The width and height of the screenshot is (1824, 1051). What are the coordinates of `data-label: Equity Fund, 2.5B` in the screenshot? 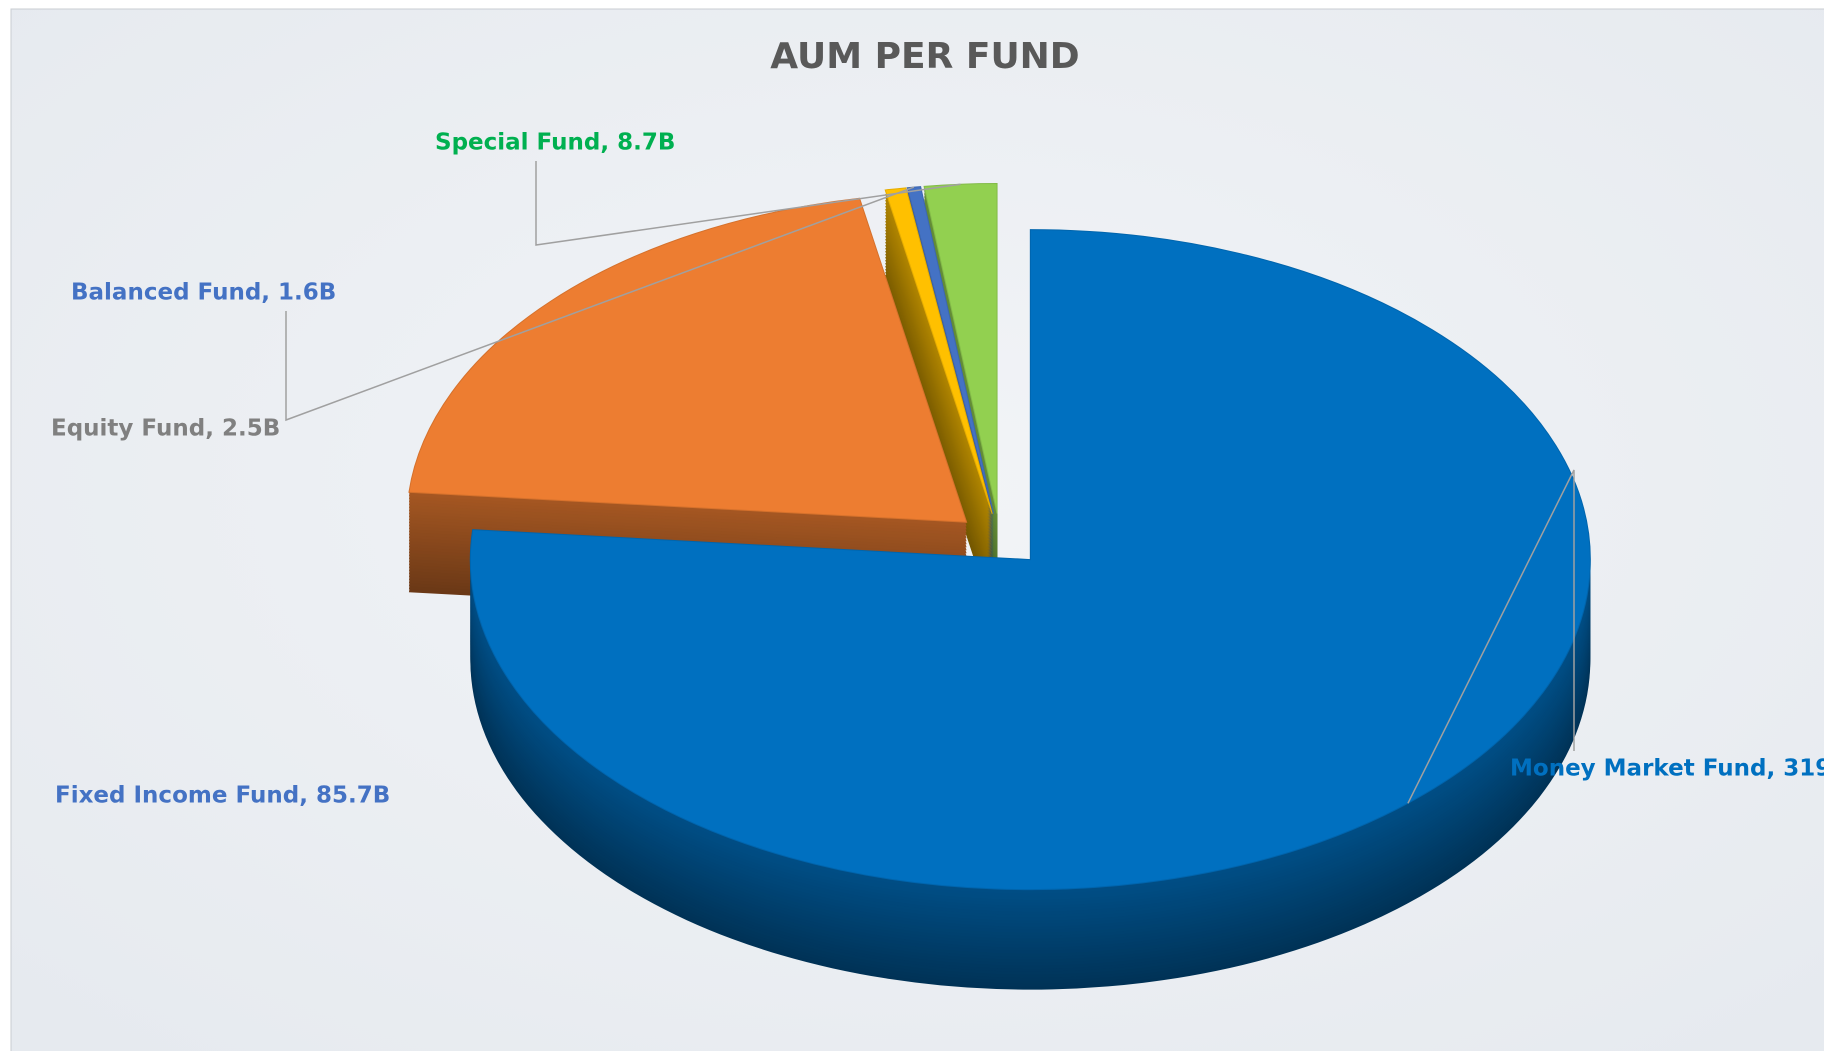 It's located at (165, 429).